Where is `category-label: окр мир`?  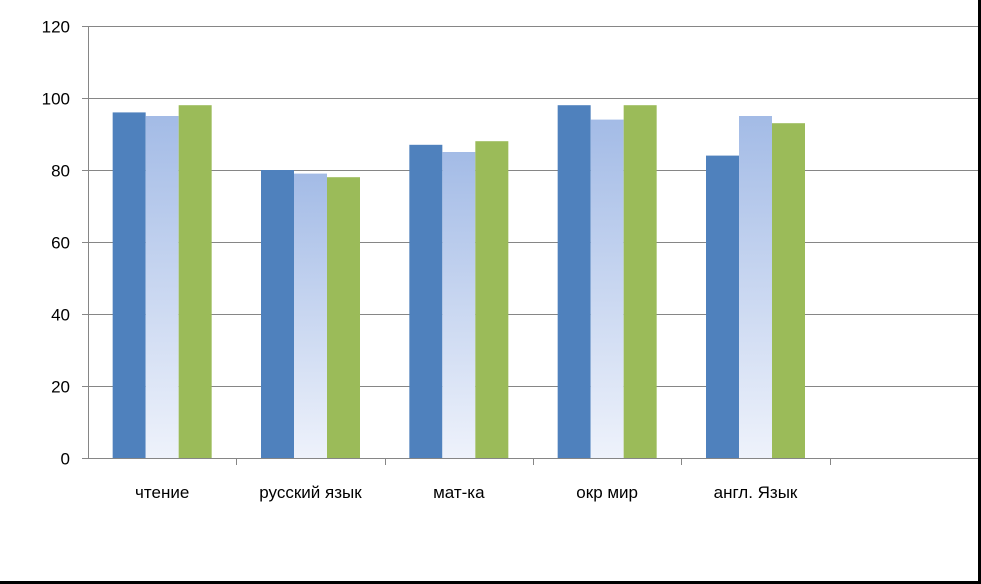 category-label: окр мир is located at coordinates (607, 492).